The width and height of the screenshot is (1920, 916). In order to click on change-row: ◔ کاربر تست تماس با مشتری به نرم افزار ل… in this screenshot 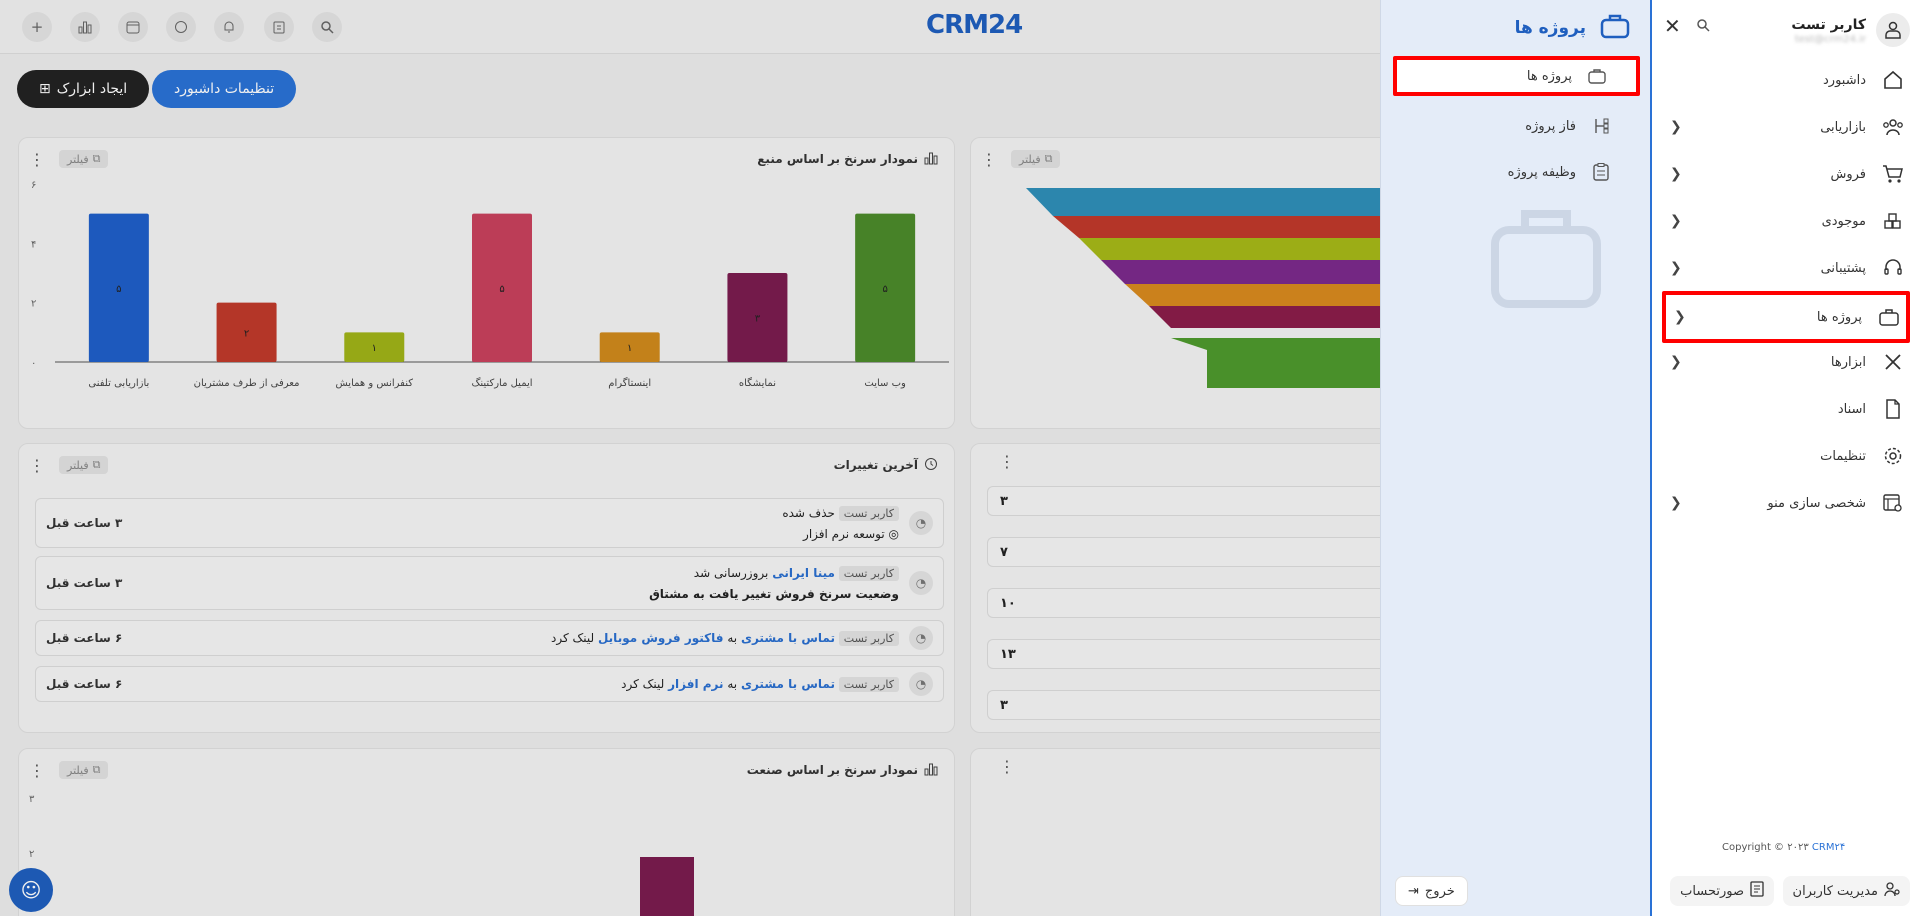, I will do `click(489, 684)`.